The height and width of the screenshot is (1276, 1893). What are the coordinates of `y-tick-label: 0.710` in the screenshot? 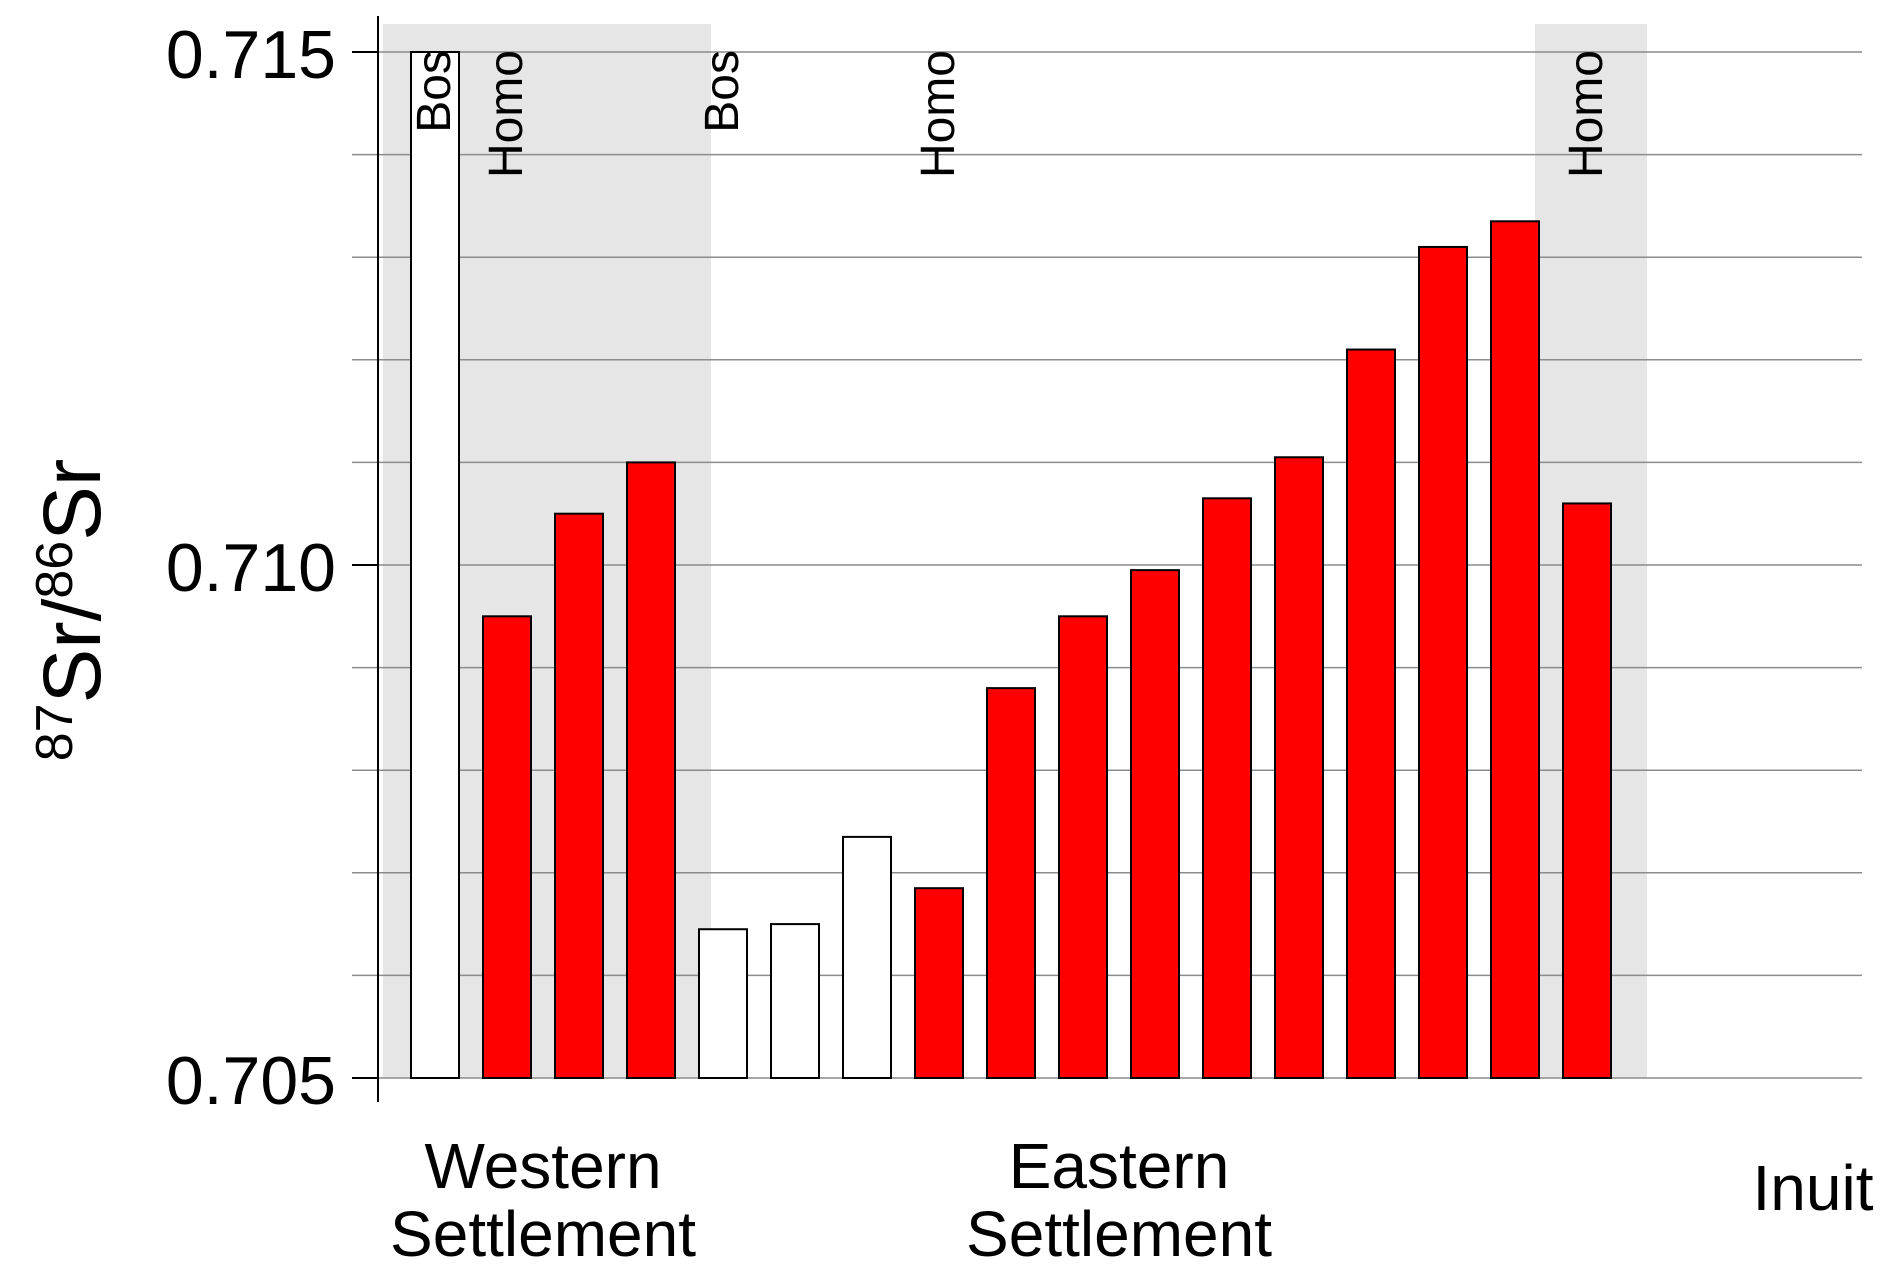 It's located at (251, 568).